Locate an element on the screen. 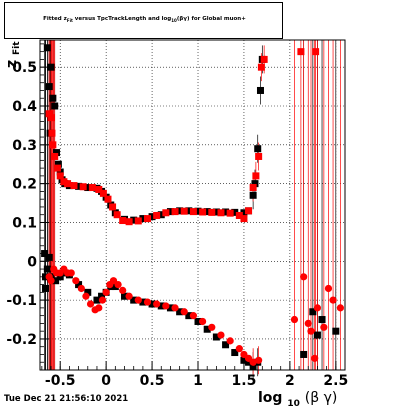  y-axis-title-sub: Fit is located at coordinates (17, 48).